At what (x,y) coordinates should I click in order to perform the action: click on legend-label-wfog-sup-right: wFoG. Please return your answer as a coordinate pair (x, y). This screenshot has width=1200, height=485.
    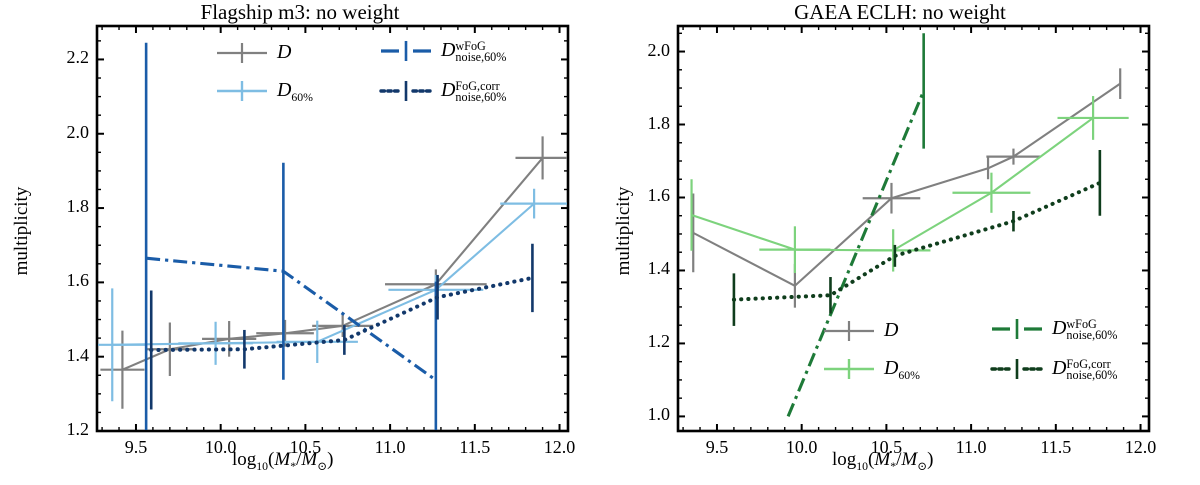
    Looking at the image, I should click on (1081, 323).